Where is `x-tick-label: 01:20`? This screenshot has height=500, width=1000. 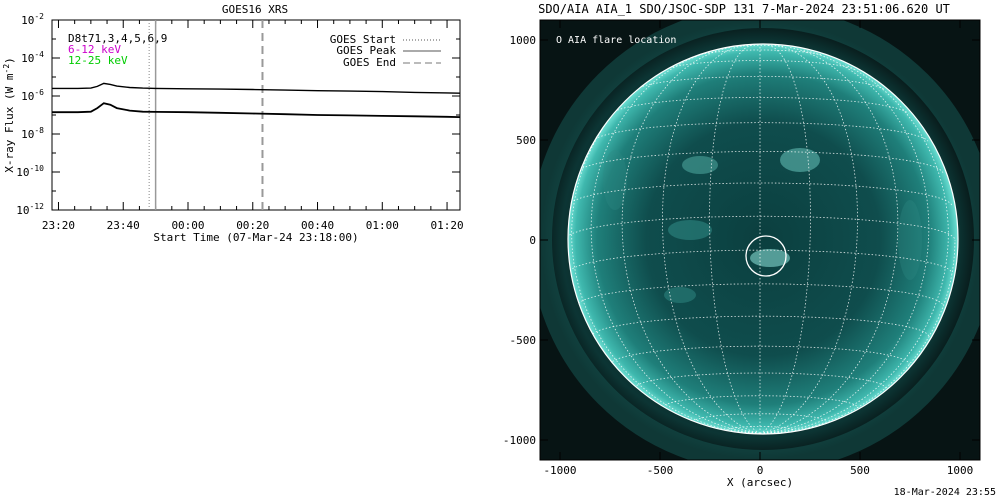 x-tick-label: 01:20 is located at coordinates (446, 225).